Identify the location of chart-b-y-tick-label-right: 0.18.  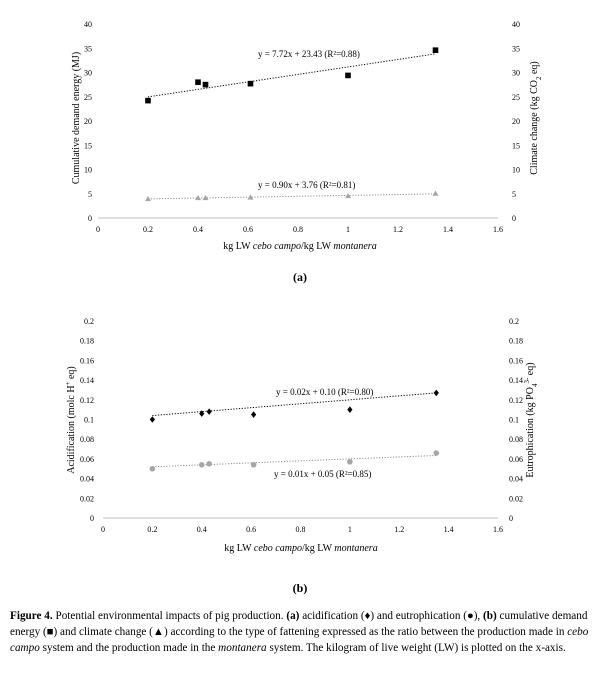
(516, 341).